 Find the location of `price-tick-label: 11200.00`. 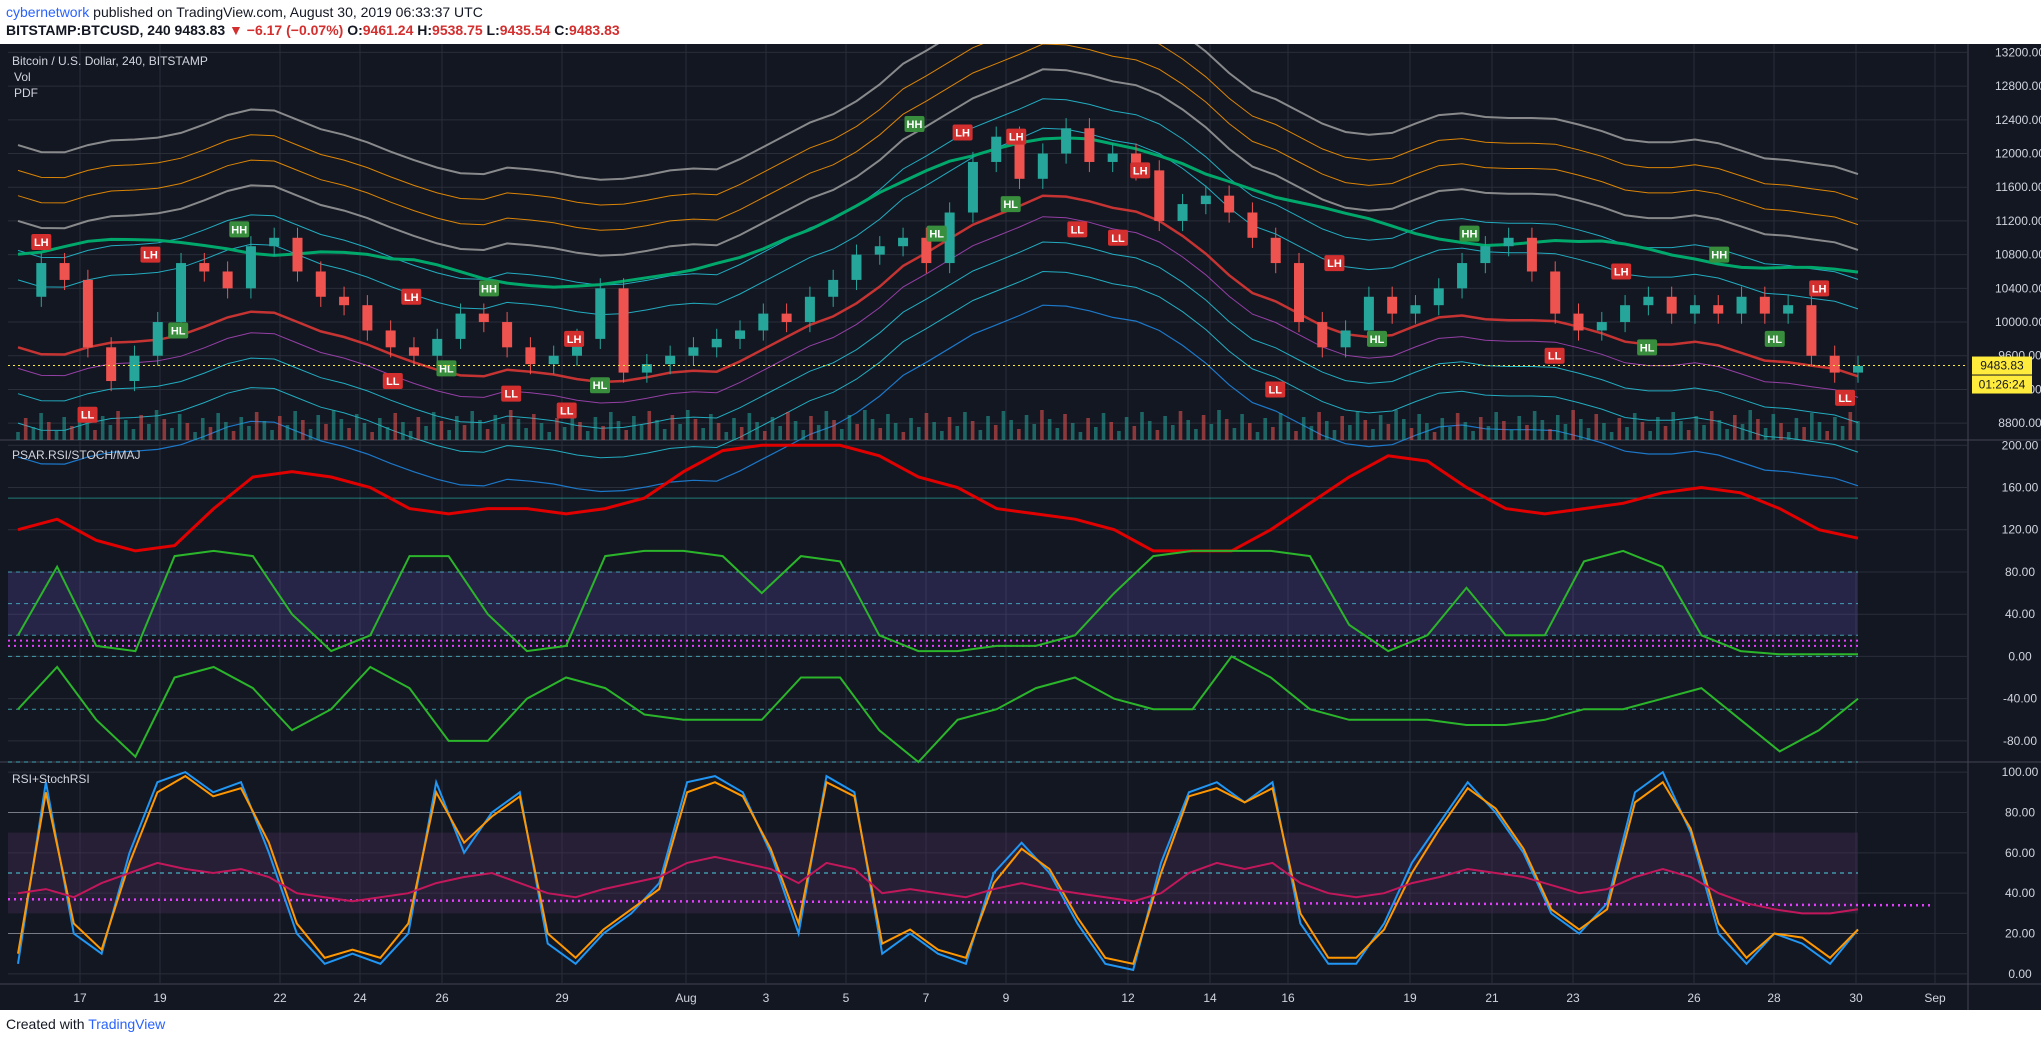

price-tick-label: 11200.00 is located at coordinates (2018, 221).